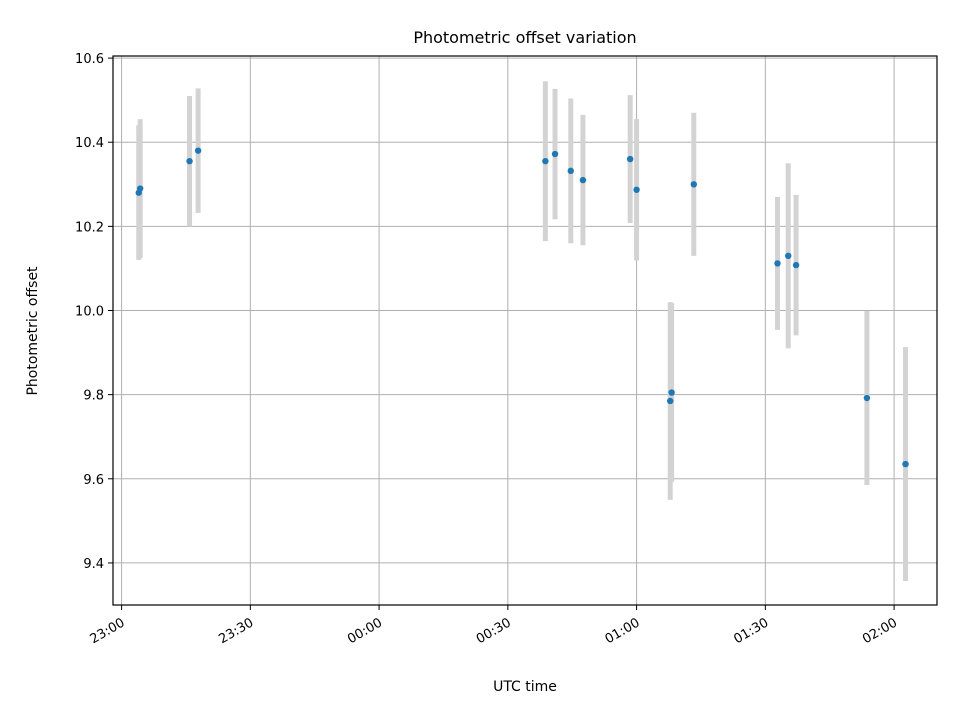 This screenshot has height=720, width=960. Describe the element at coordinates (93, 396) in the screenshot. I see `y-tick-label: 9.8` at that location.